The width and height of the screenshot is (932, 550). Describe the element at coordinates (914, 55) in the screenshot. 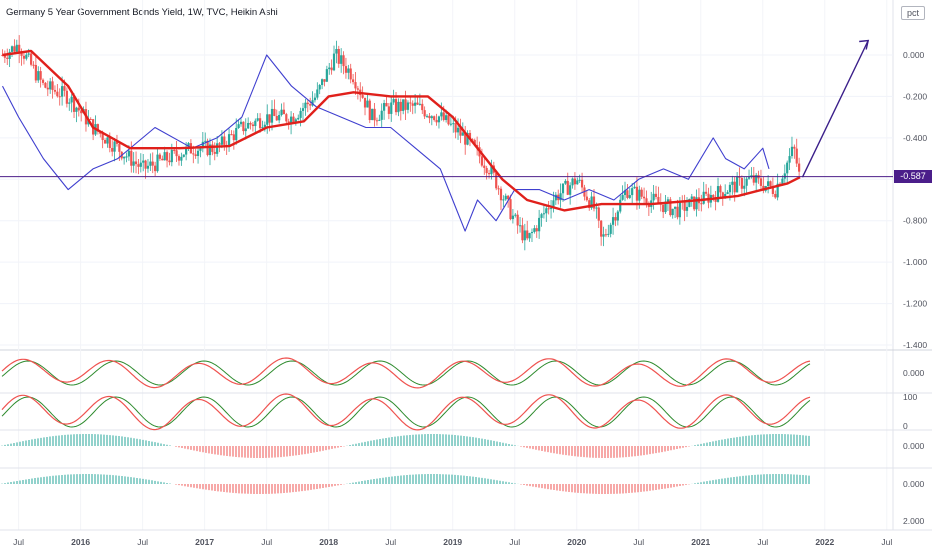

I see `y-tick-label: 0.000` at that location.